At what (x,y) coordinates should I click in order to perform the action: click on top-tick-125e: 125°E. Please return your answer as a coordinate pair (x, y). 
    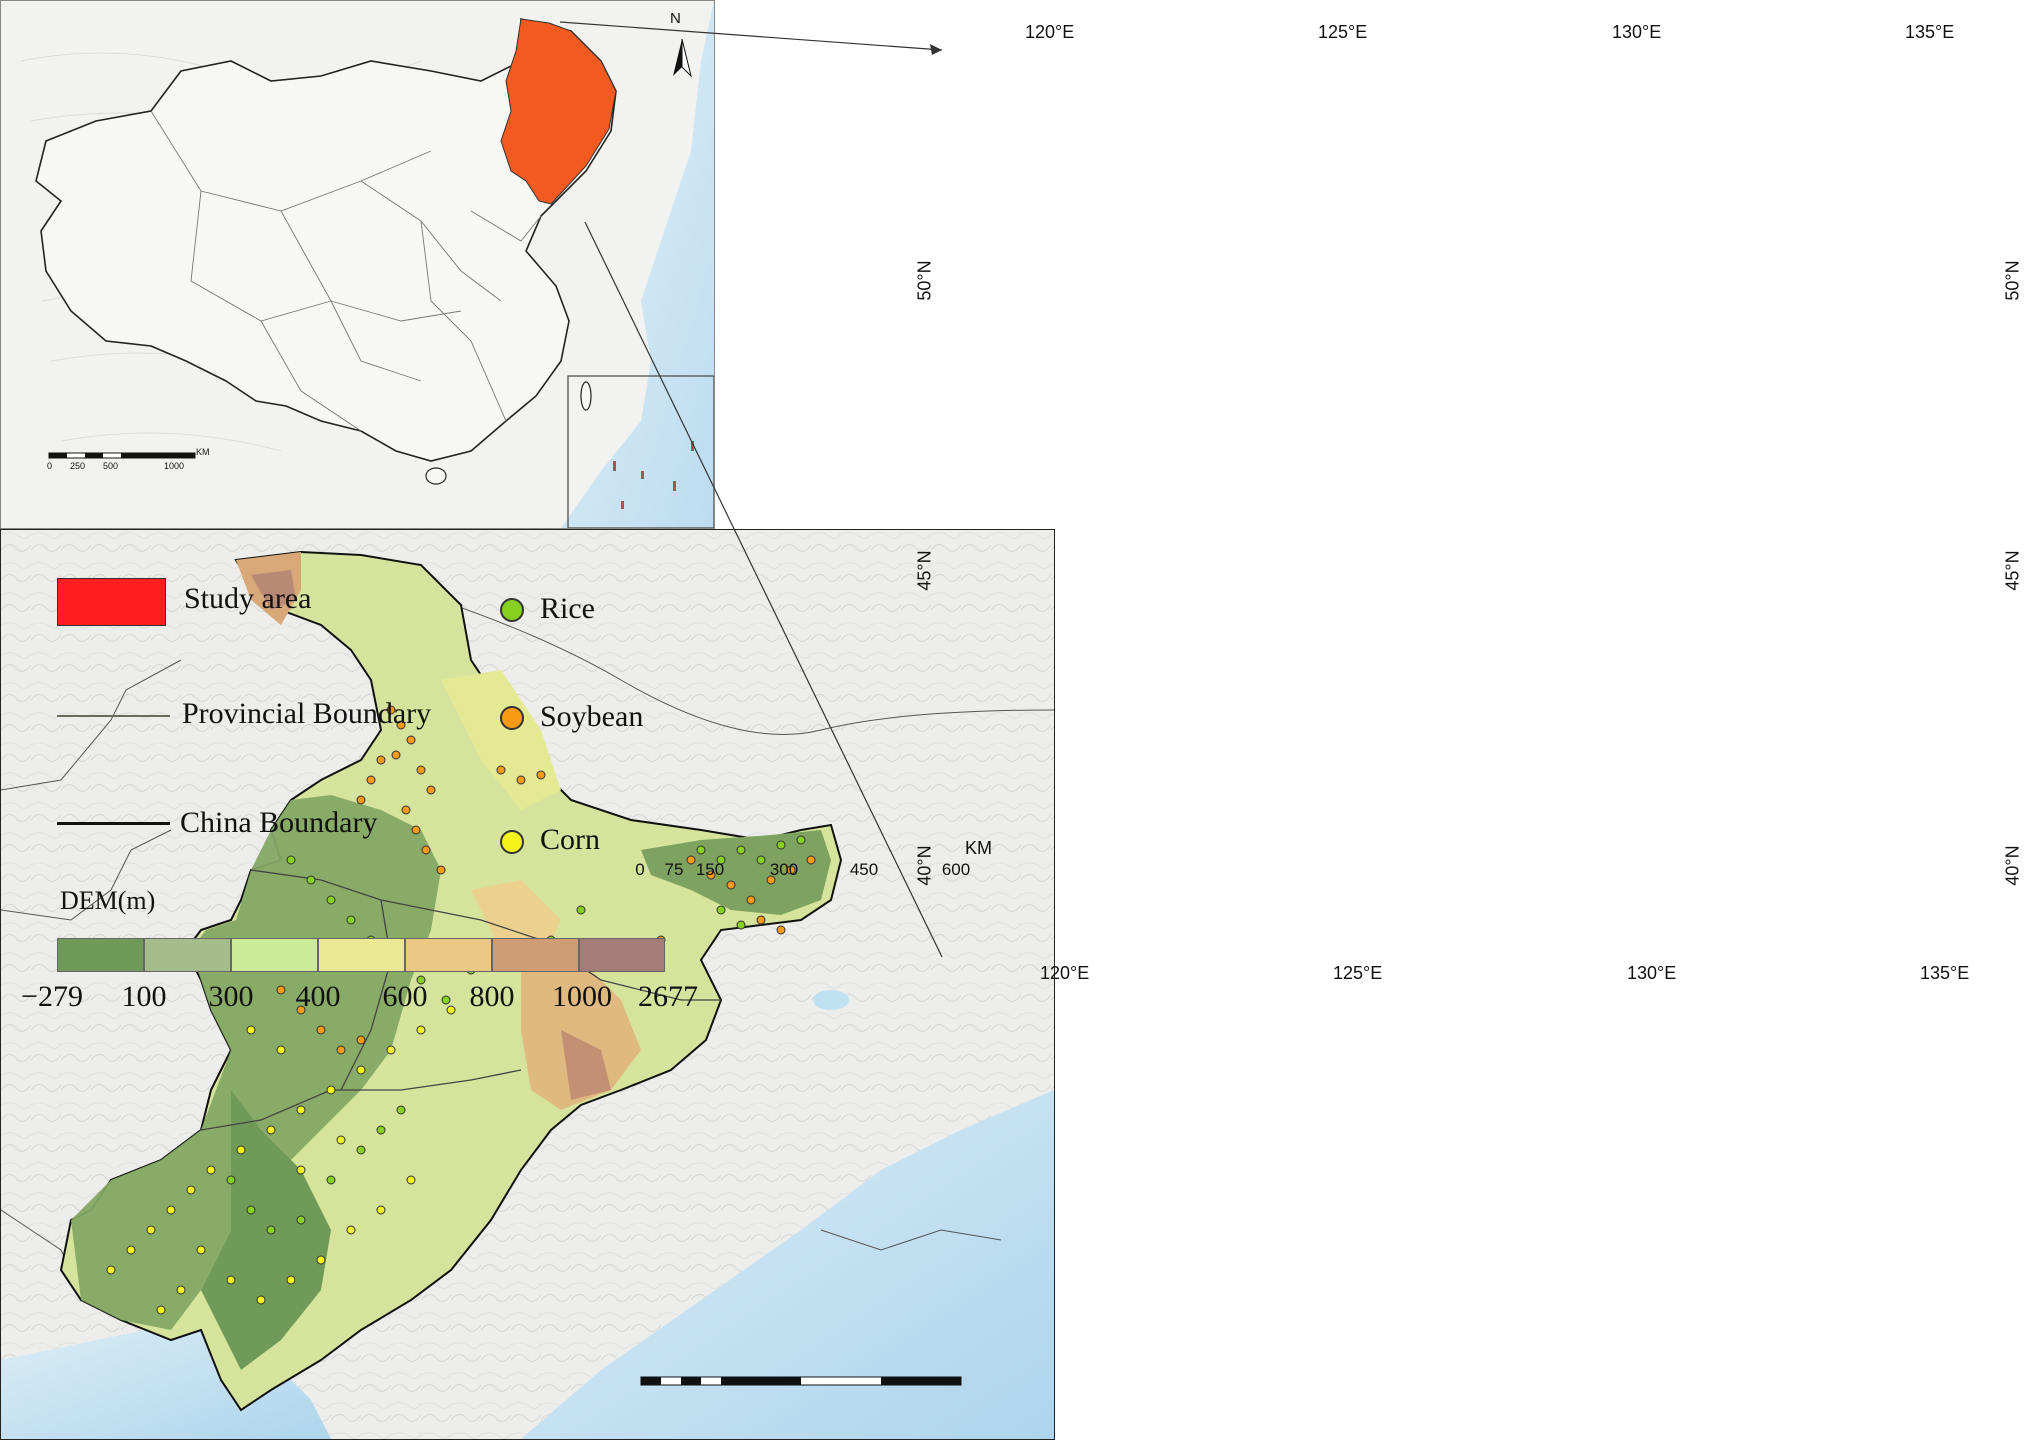
    Looking at the image, I should click on (1343, 32).